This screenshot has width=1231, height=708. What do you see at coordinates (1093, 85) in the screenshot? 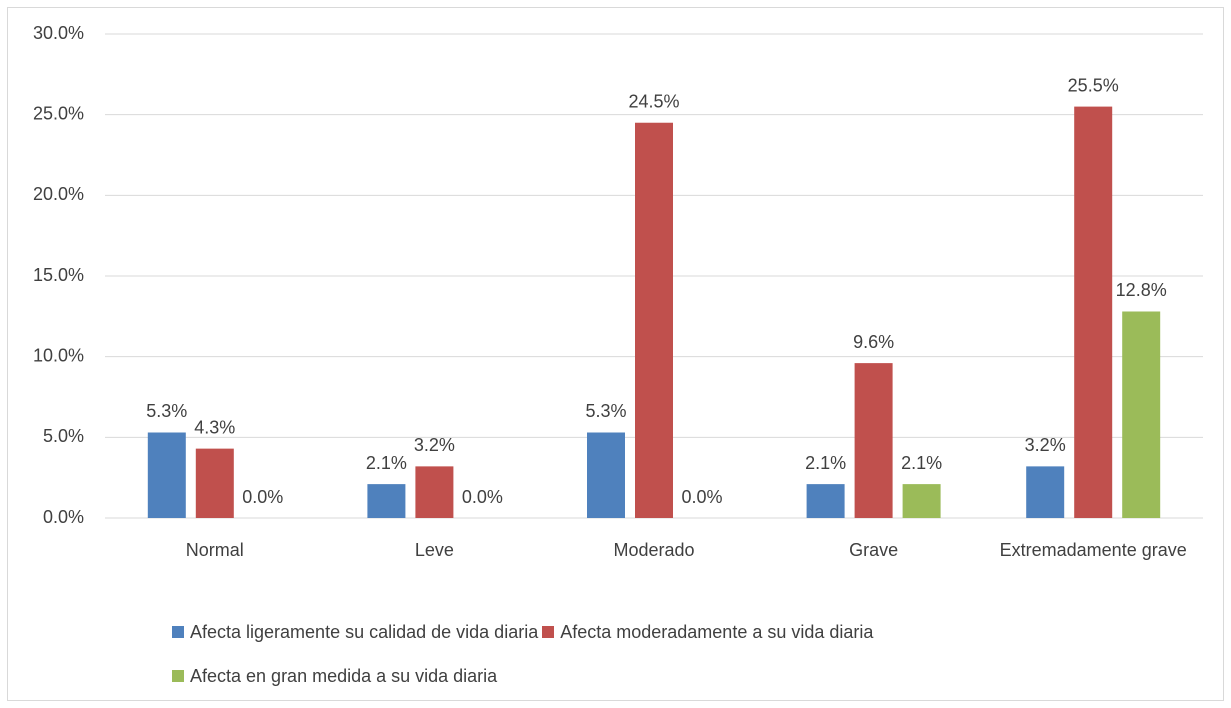
I see `data-label: 25.5%` at bounding box center [1093, 85].